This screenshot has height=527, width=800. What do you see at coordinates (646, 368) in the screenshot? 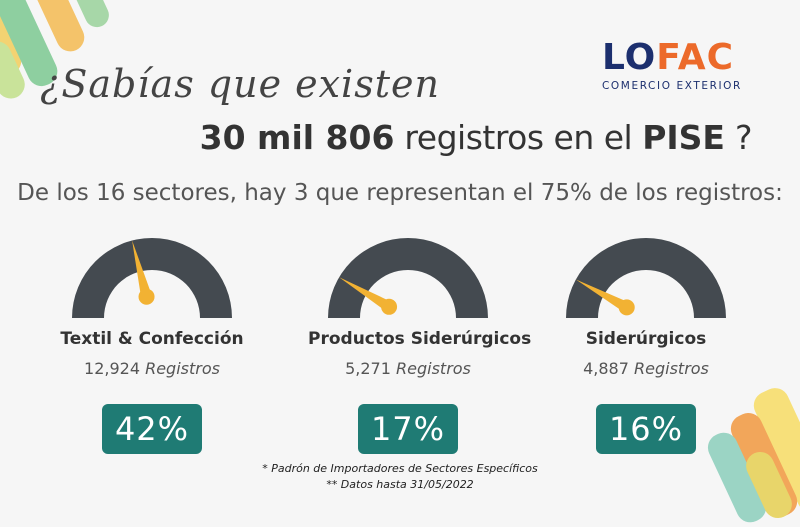
I see `sector-count: 4,887 Registros` at bounding box center [646, 368].